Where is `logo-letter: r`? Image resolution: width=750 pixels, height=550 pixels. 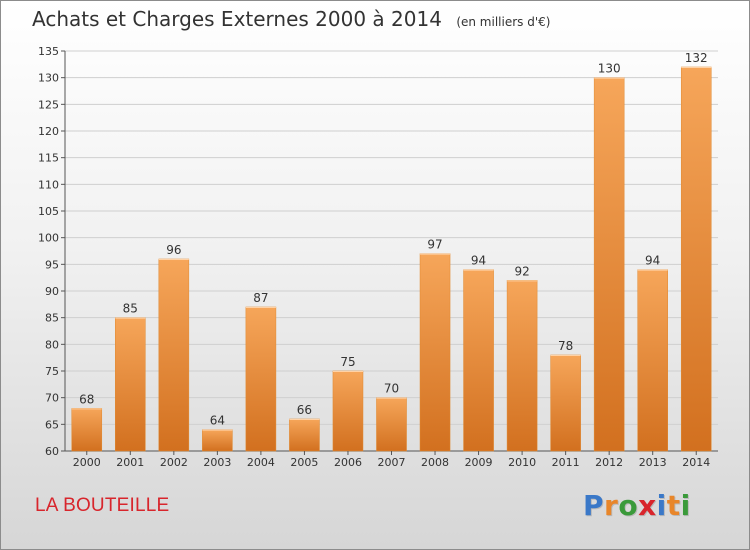
logo-letter: r is located at coordinates (611, 505).